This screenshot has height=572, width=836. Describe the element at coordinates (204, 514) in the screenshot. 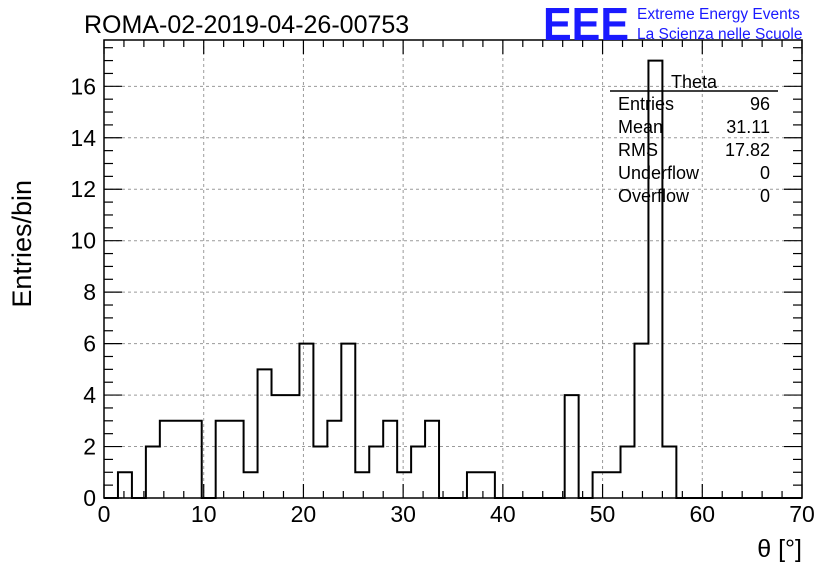

I see `x-tick-label: 10` at that location.